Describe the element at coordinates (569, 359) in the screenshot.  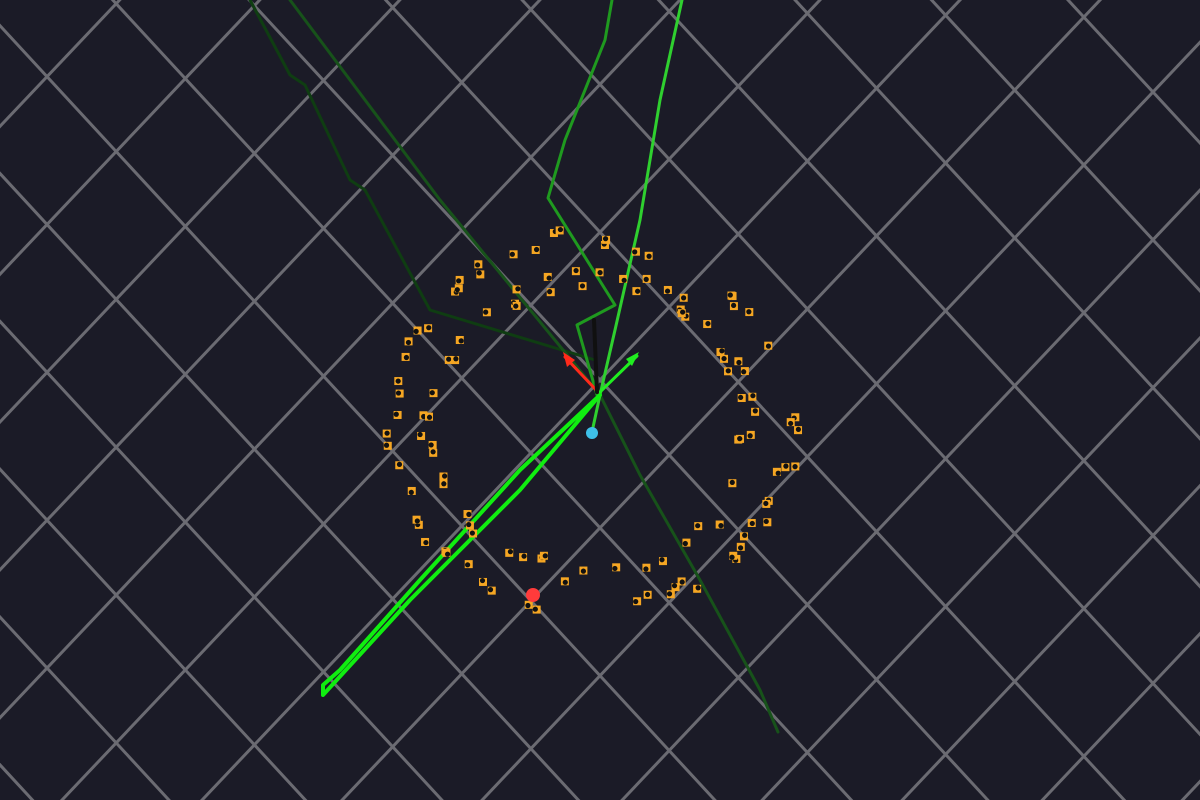
I see `axis-x-arrow-icon` at that location.